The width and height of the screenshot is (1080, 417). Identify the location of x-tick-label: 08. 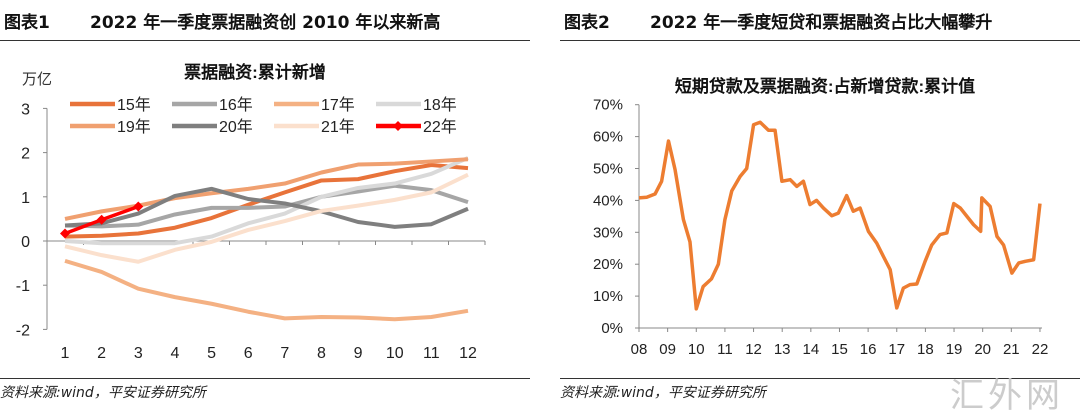
(639, 349).